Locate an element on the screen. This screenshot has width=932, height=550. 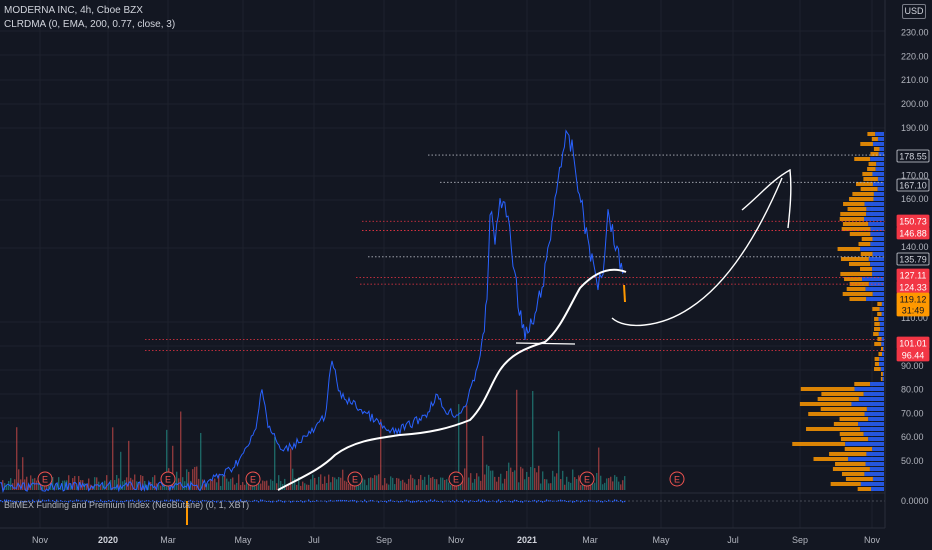
price-label-text: 127.11 is located at coordinates (913, 276).